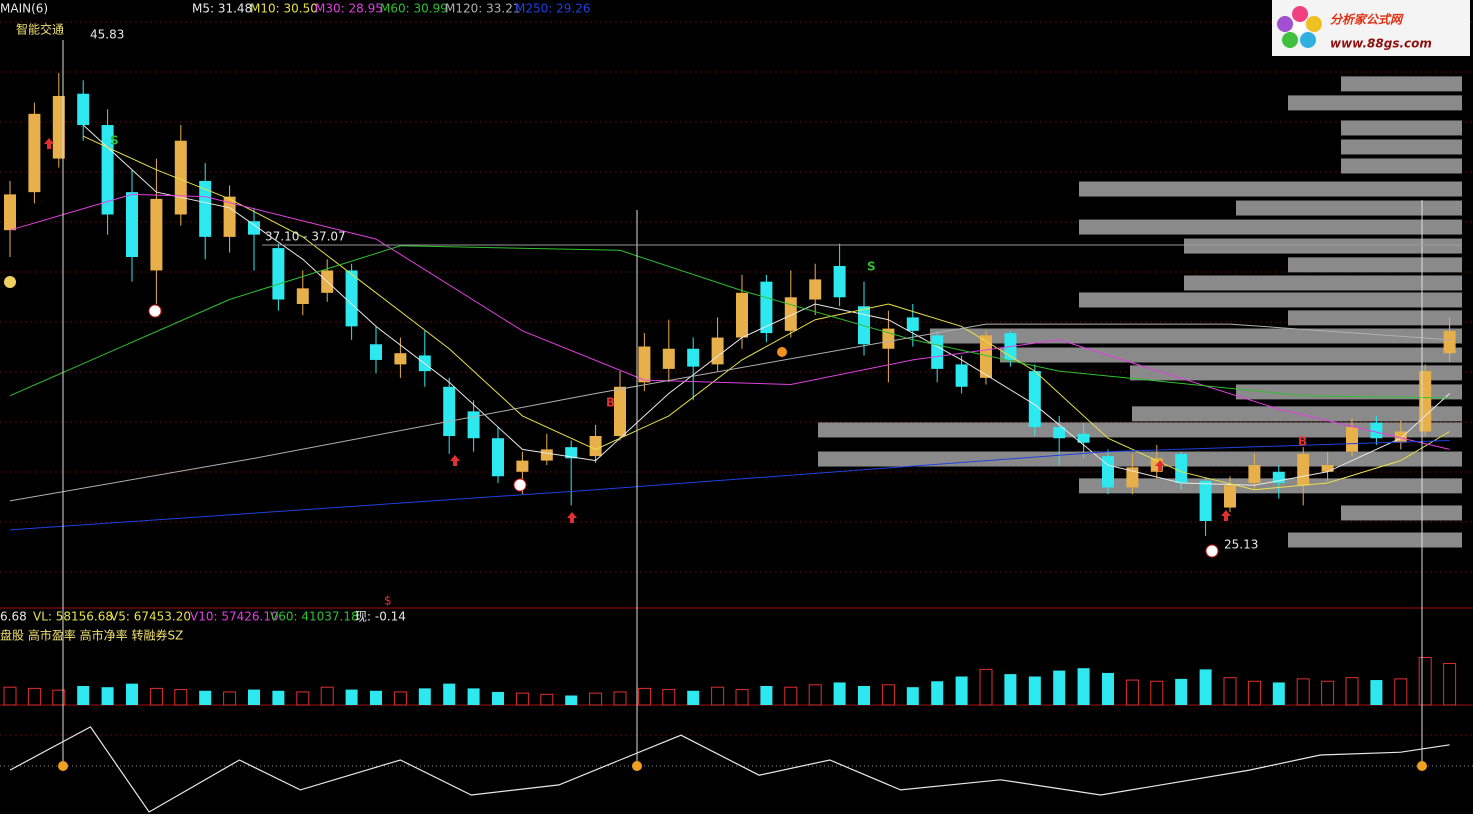 The width and height of the screenshot is (1473, 814). I want to click on signal: S, so click(114, 141).